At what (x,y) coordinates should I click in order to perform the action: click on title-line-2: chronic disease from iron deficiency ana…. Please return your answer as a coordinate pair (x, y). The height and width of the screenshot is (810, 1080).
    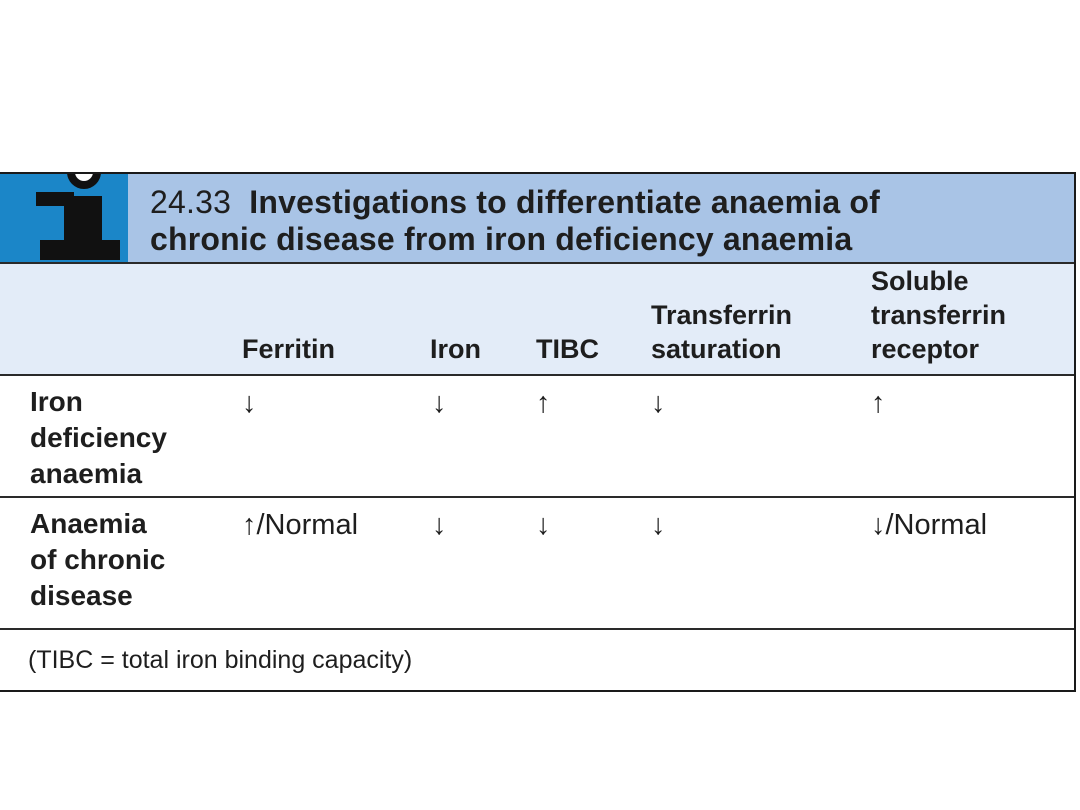
    Looking at the image, I should click on (501, 239).